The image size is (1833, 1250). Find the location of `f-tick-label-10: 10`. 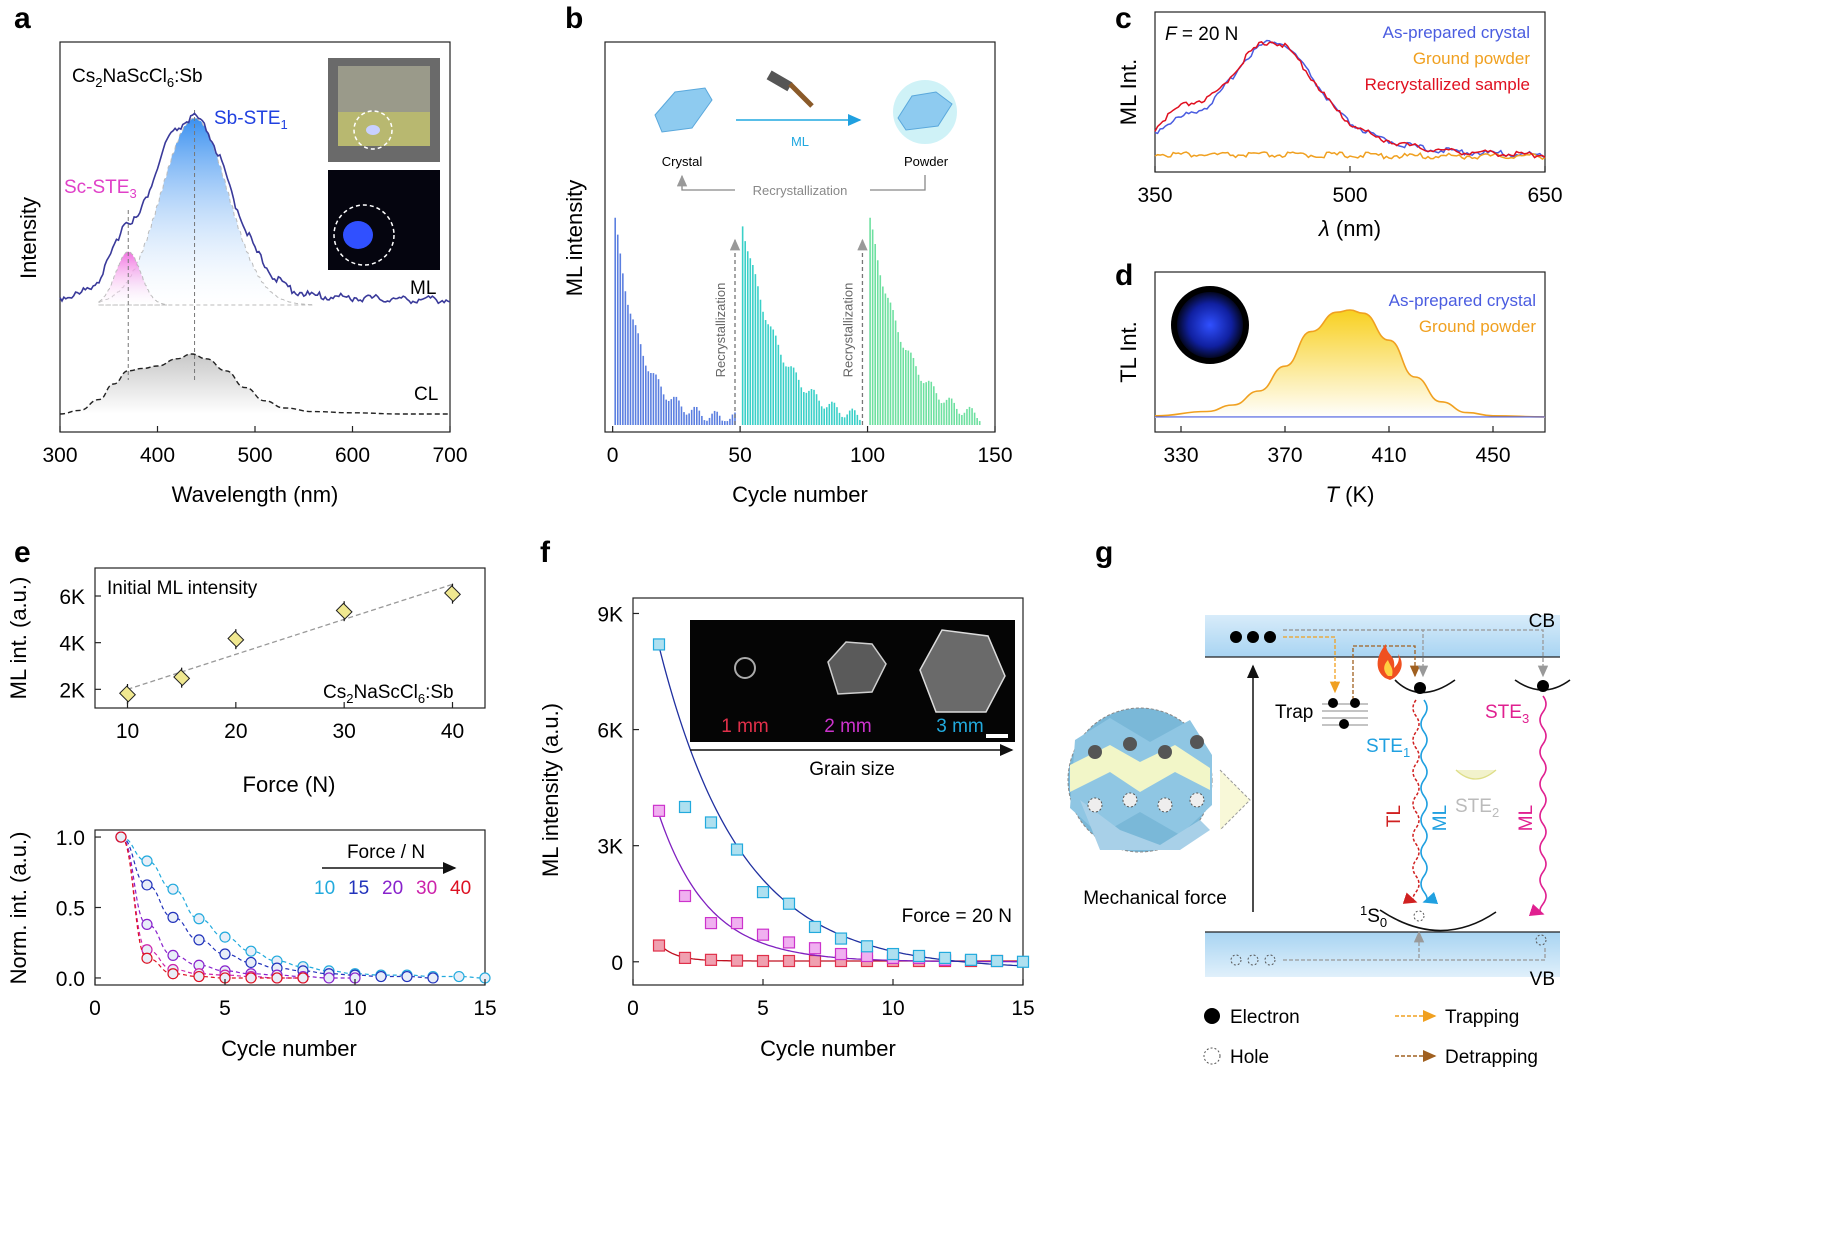

f-tick-label-10: 10 is located at coordinates (892, 1008).